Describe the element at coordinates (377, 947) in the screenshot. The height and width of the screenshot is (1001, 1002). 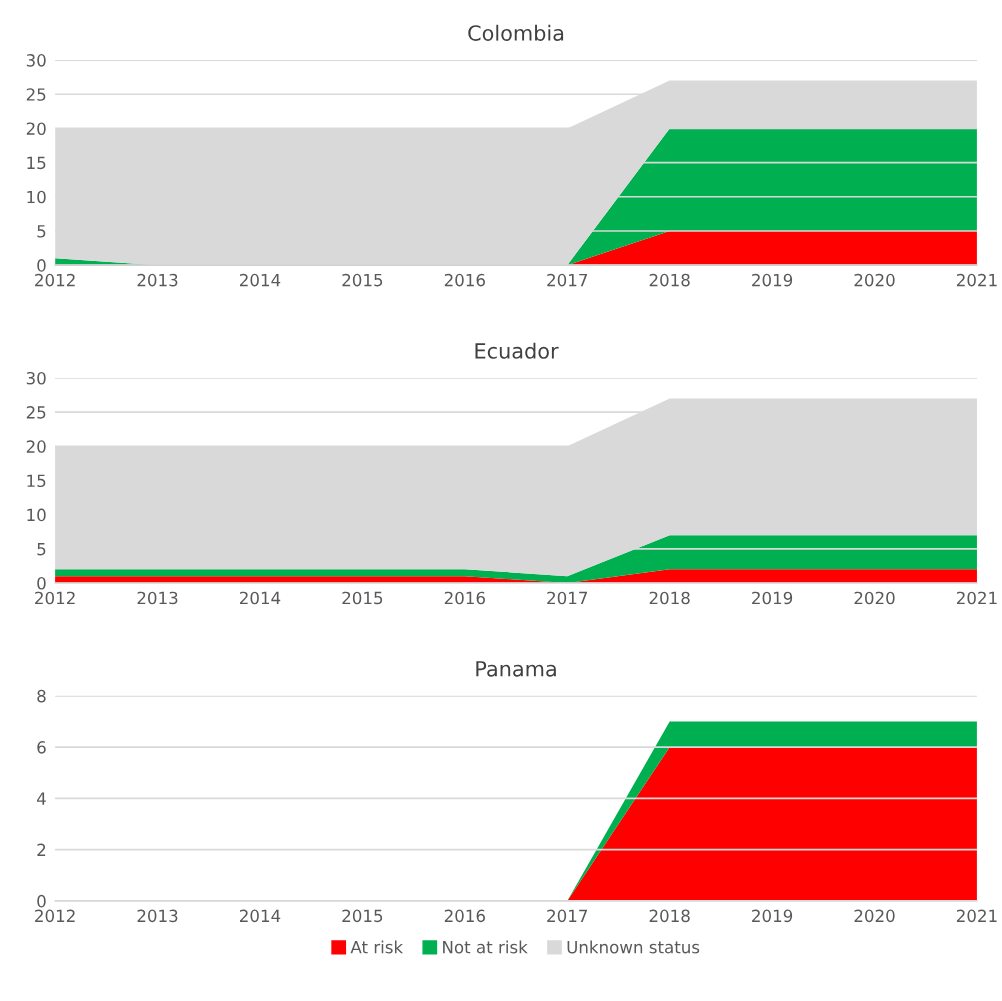
I see `legend-label: At risk` at that location.